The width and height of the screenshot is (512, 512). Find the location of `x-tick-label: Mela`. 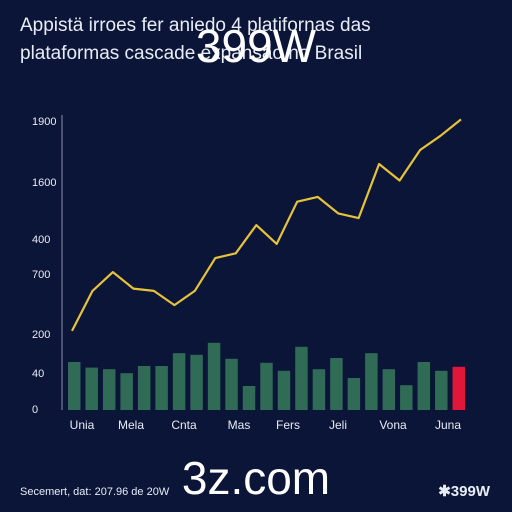

x-tick-label: Mela is located at coordinates (131, 425).